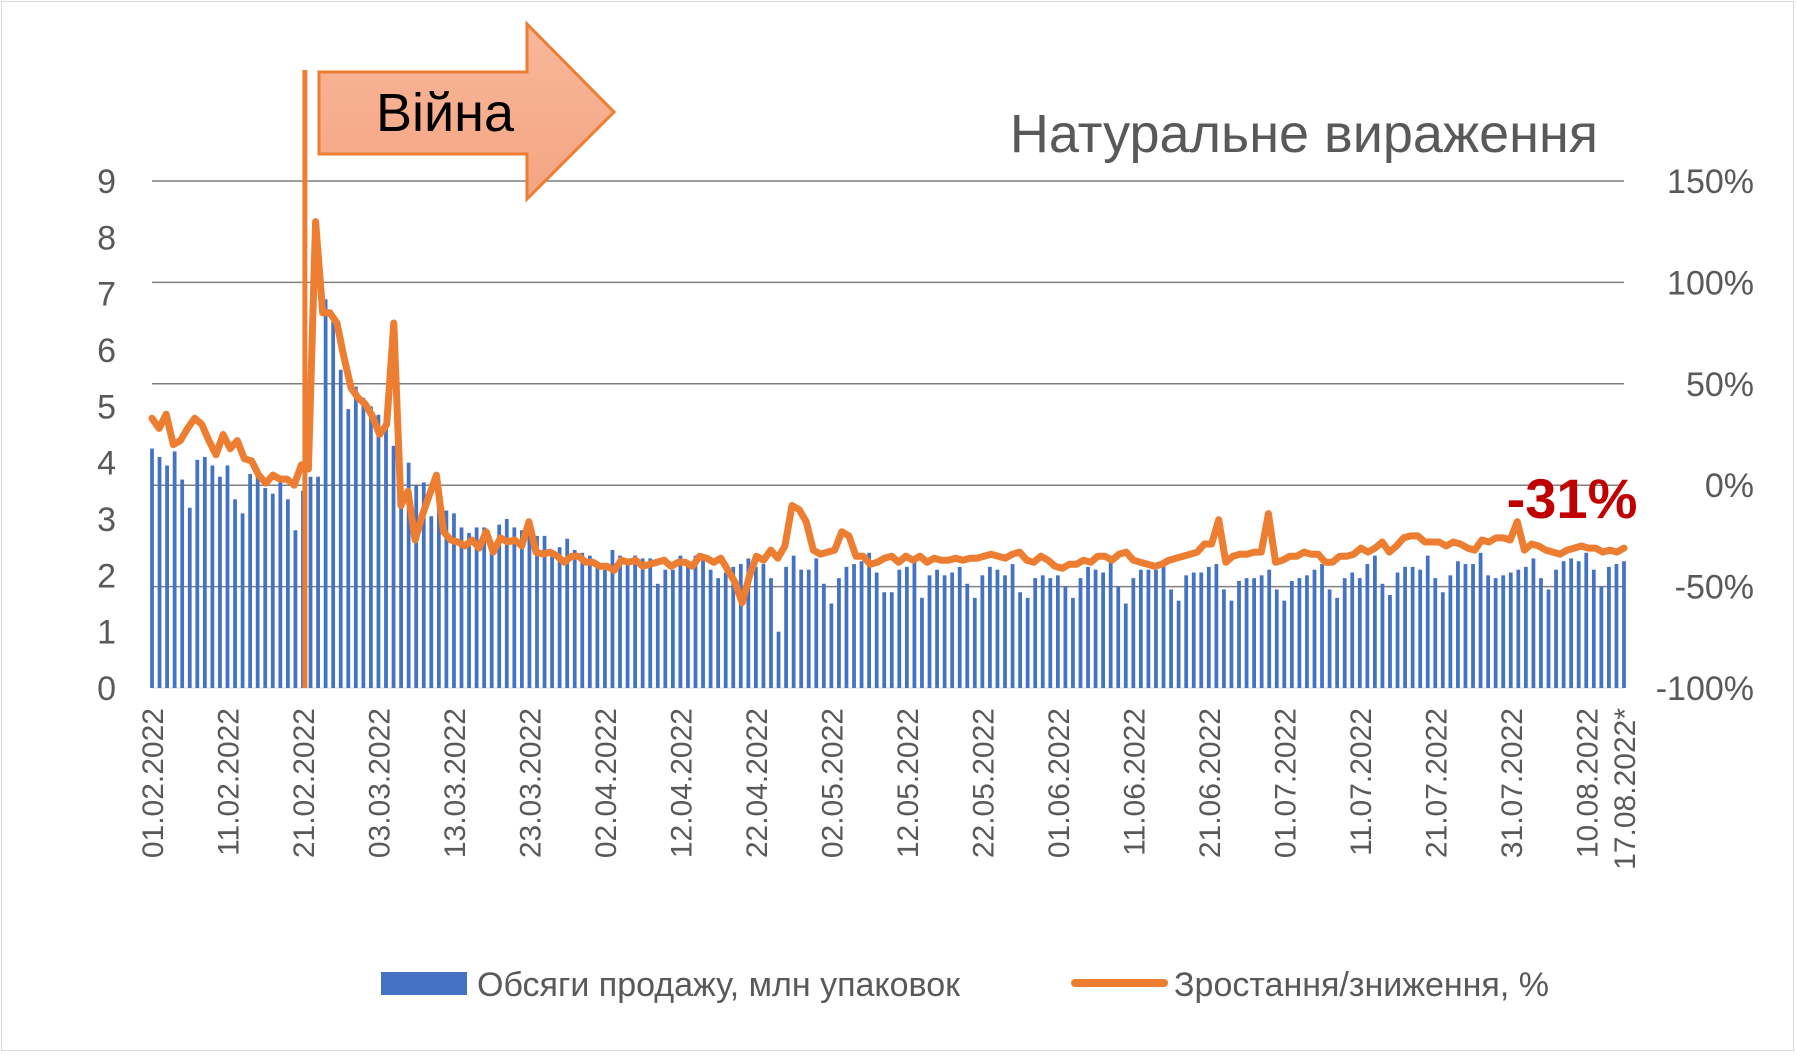 This screenshot has height=1055, width=1797. I want to click on x-axis-date-label: 01.06.2022, so click(1059, 783).